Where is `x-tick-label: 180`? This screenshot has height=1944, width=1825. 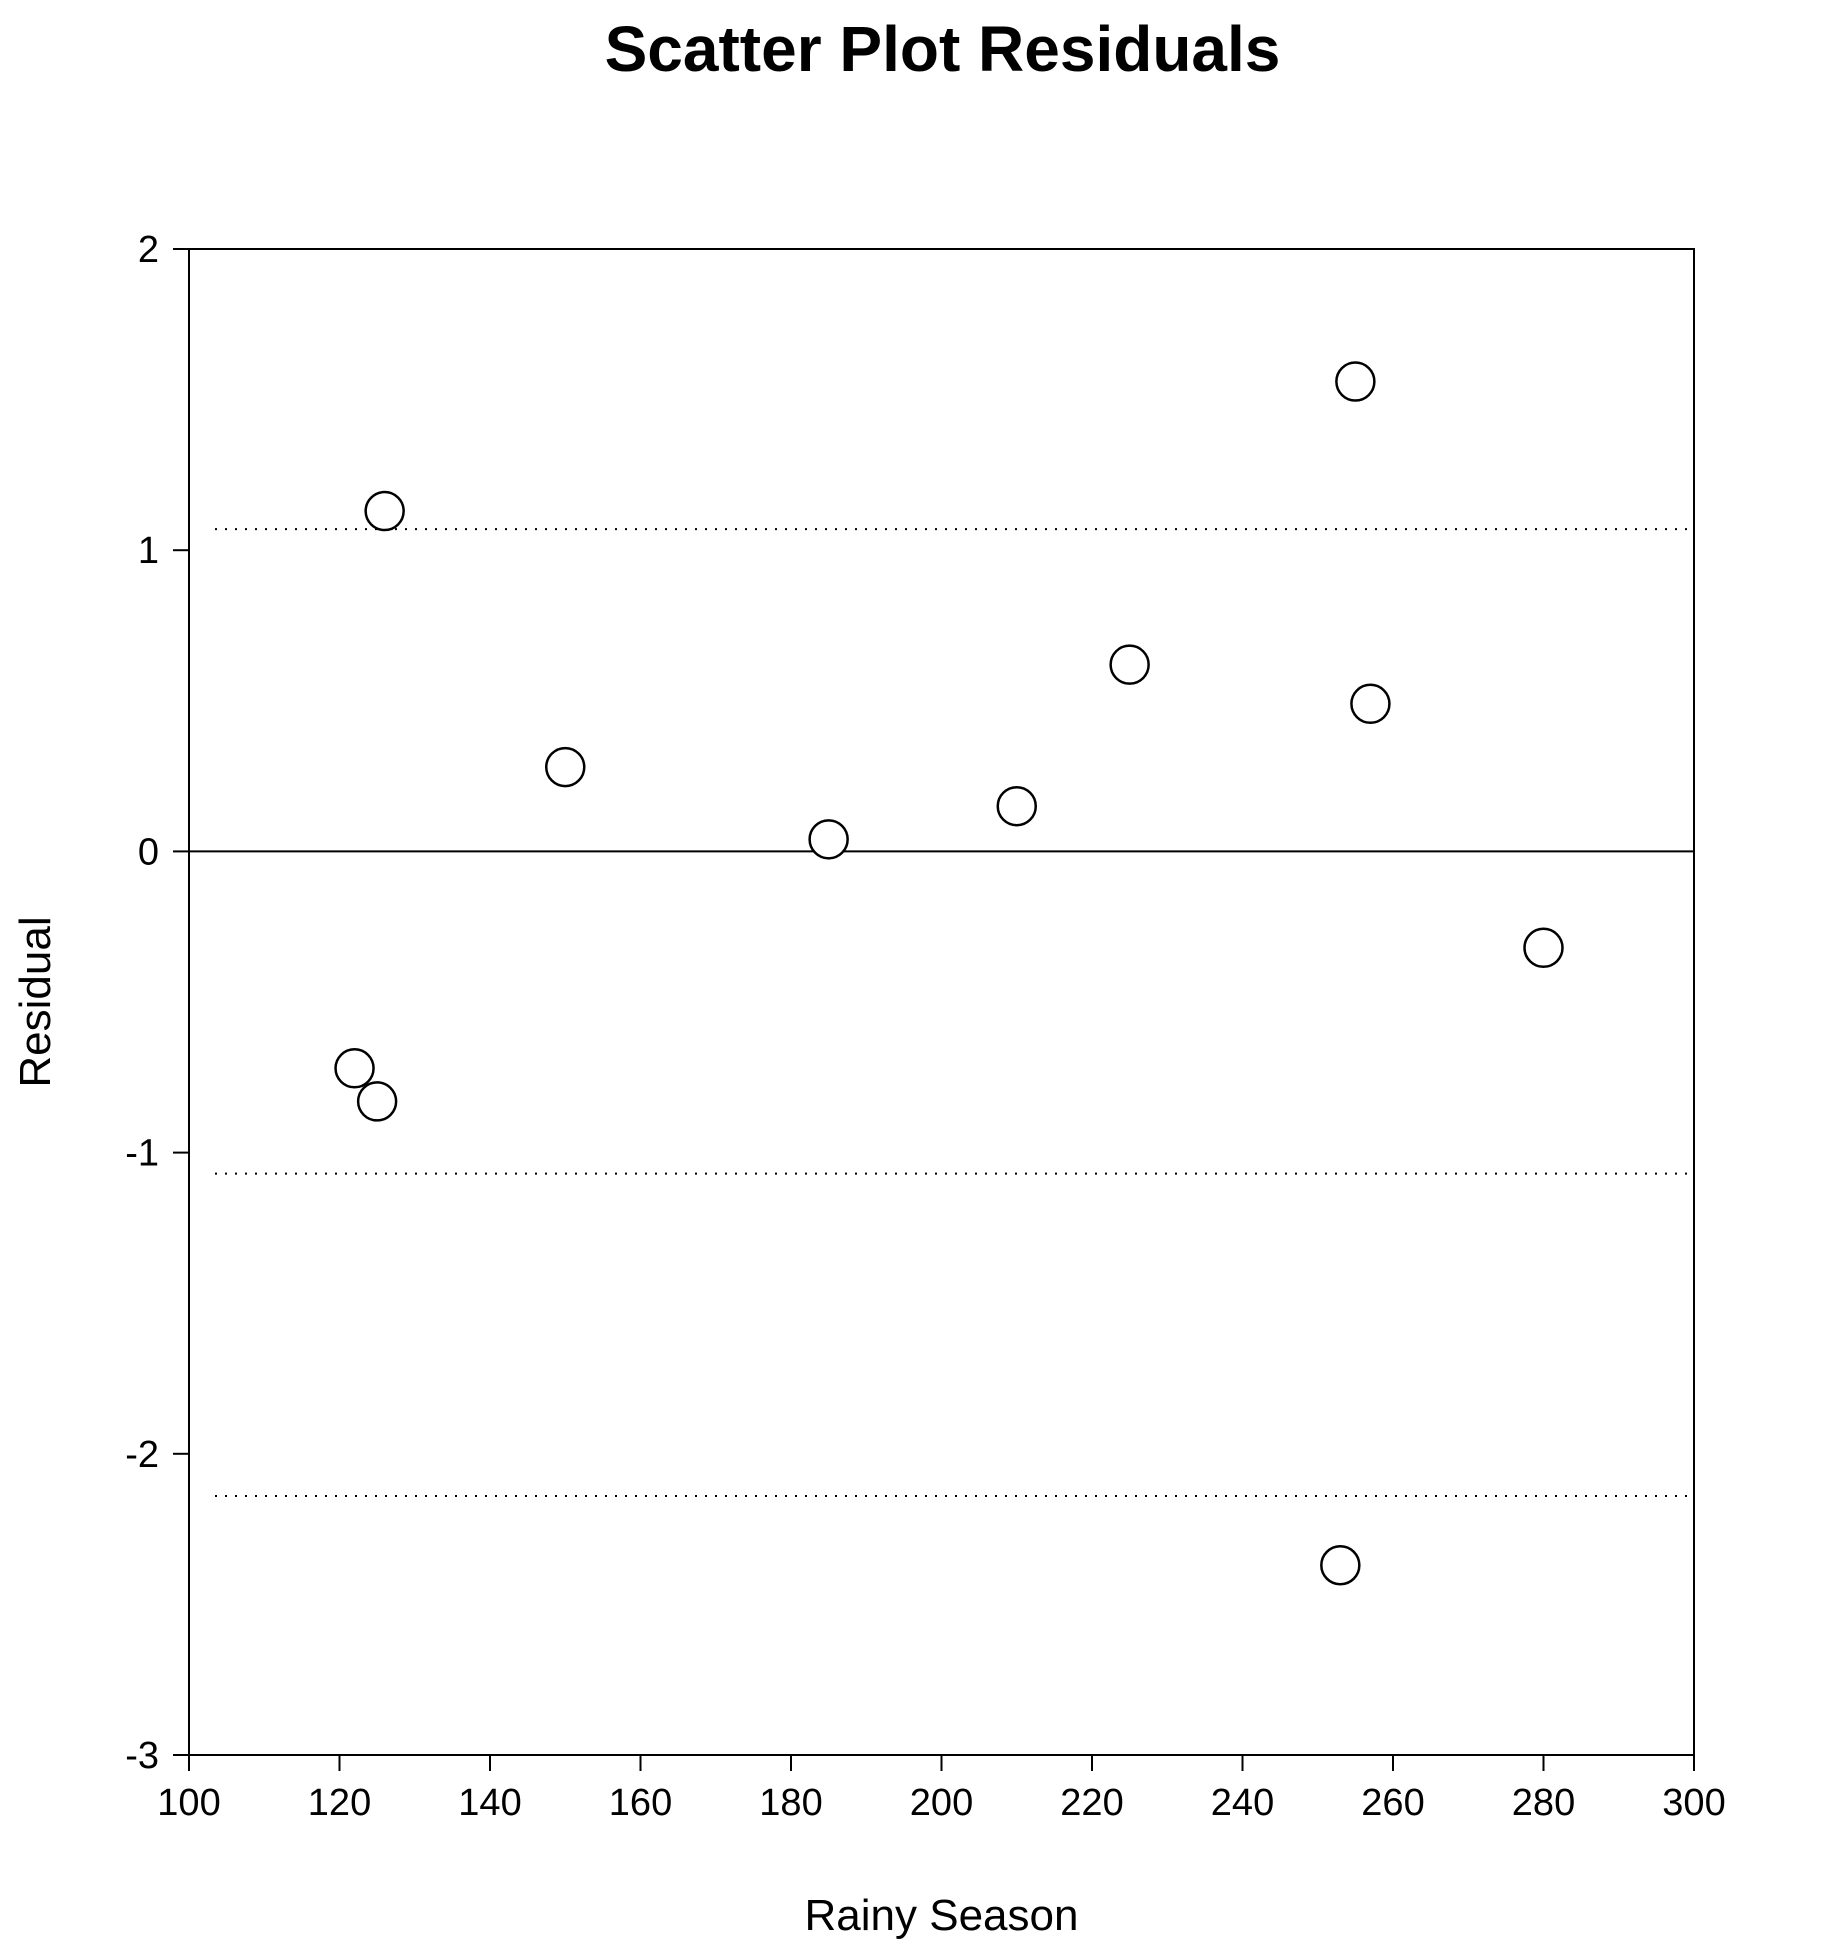 x-tick-label: 180 is located at coordinates (790, 1803).